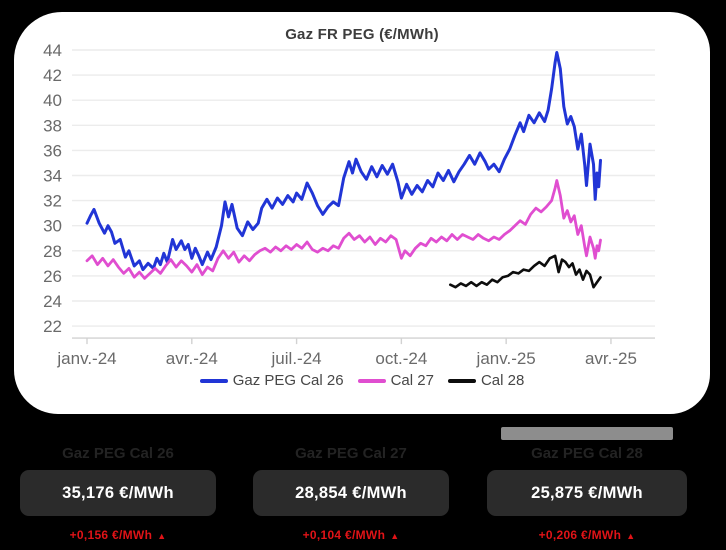 The width and height of the screenshot is (726, 550). I want to click on price-badge: 28,854 €/MWh, so click(351, 493).